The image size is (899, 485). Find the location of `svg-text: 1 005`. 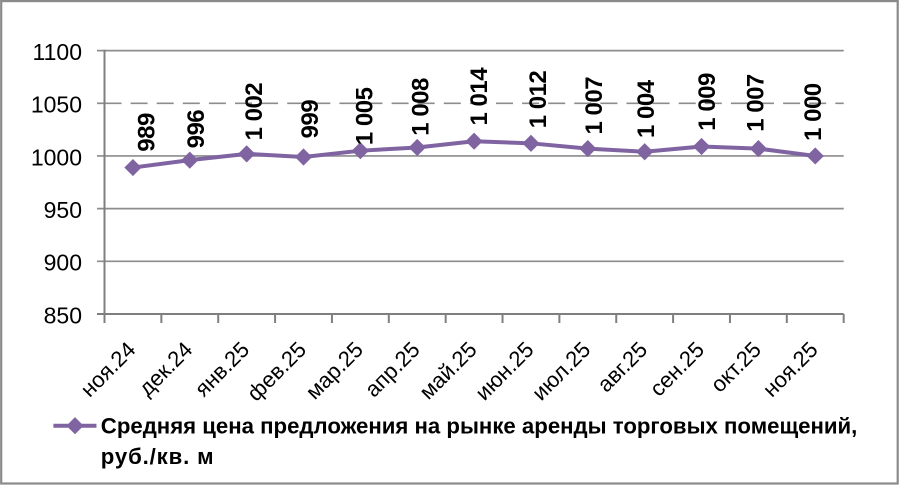

svg-text: 1 005 is located at coordinates (365, 116).